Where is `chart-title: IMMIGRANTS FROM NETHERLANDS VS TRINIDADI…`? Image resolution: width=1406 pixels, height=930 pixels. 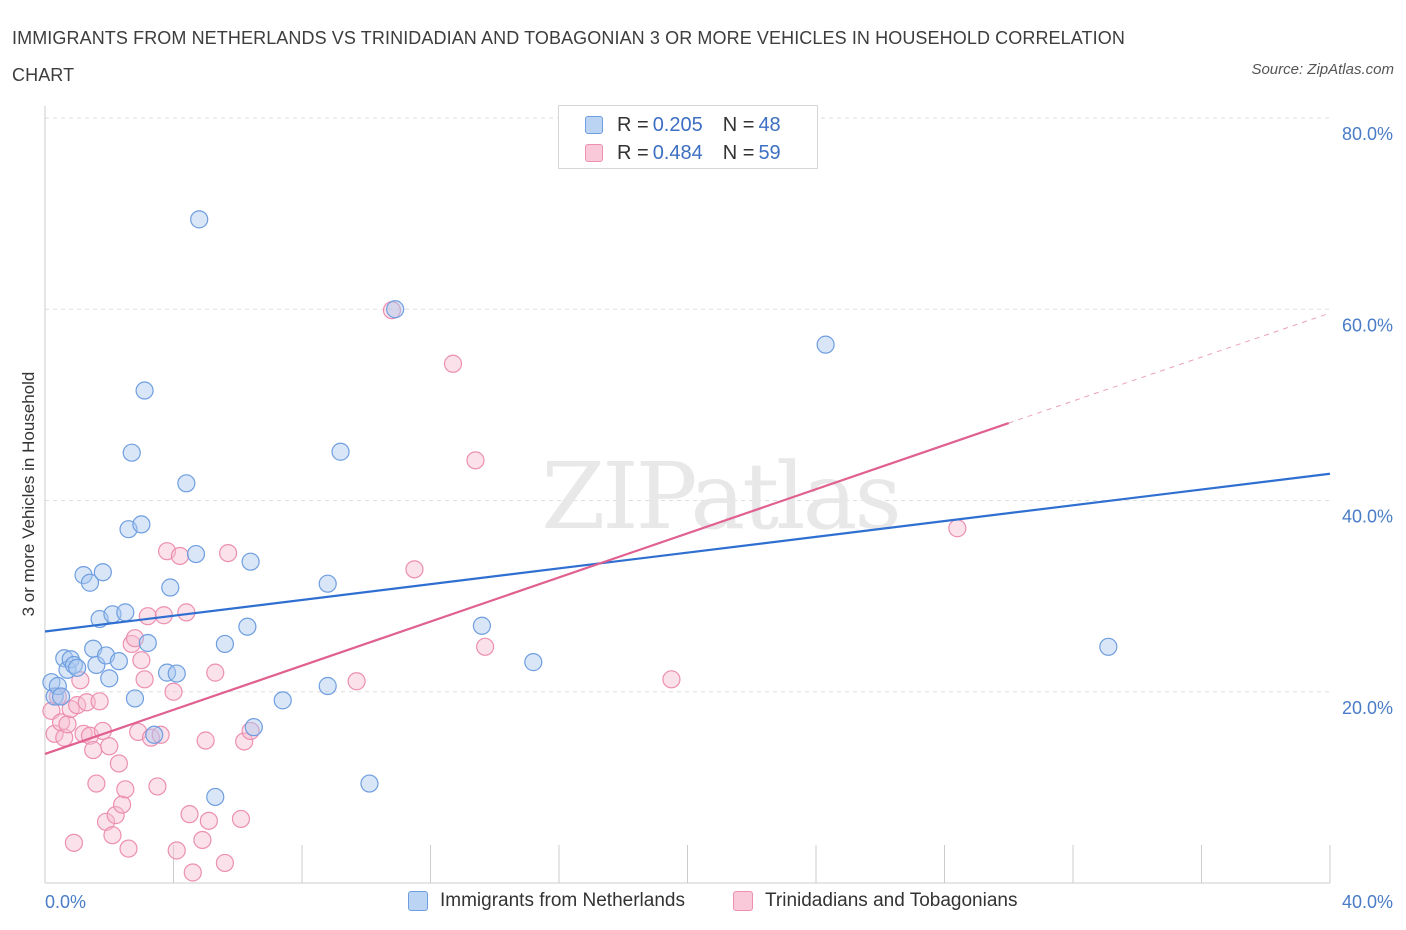
chart-title: IMMIGRANTS FROM NETHERLANDS VS TRINIDADI… is located at coordinates (568, 56).